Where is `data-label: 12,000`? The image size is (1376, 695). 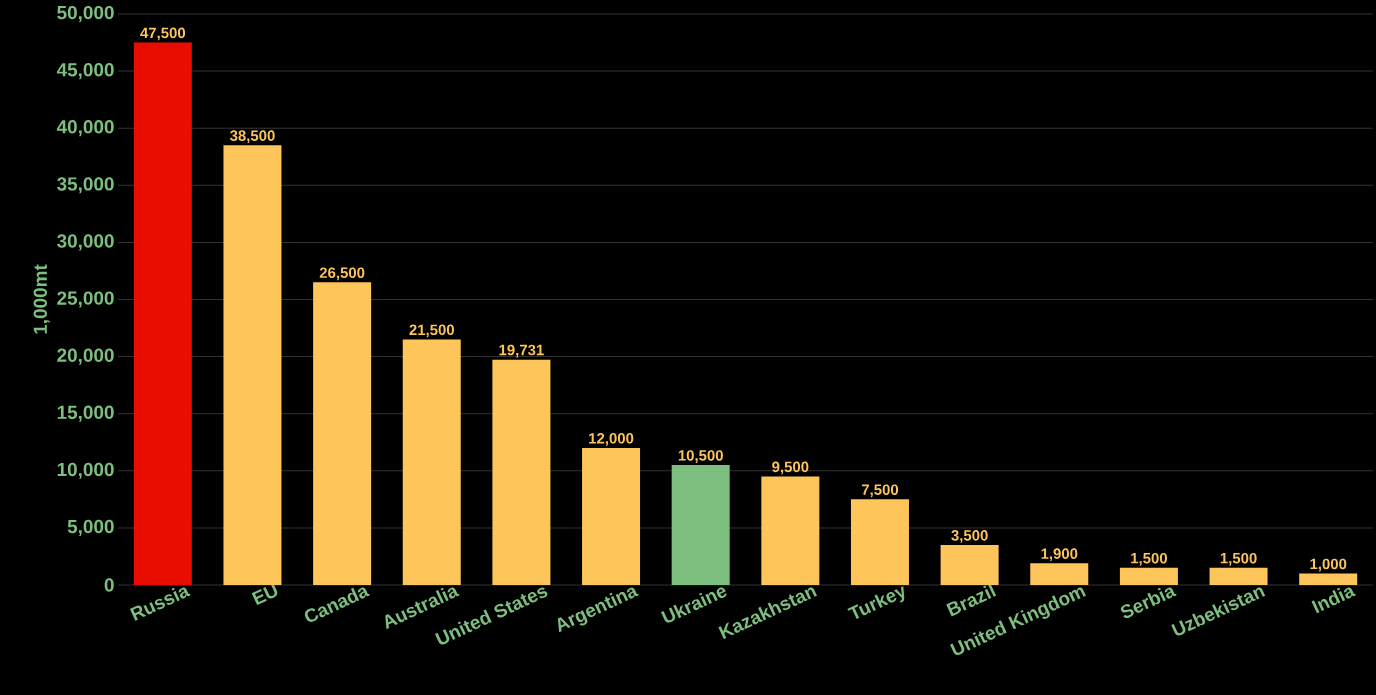 data-label: 12,000 is located at coordinates (611, 439).